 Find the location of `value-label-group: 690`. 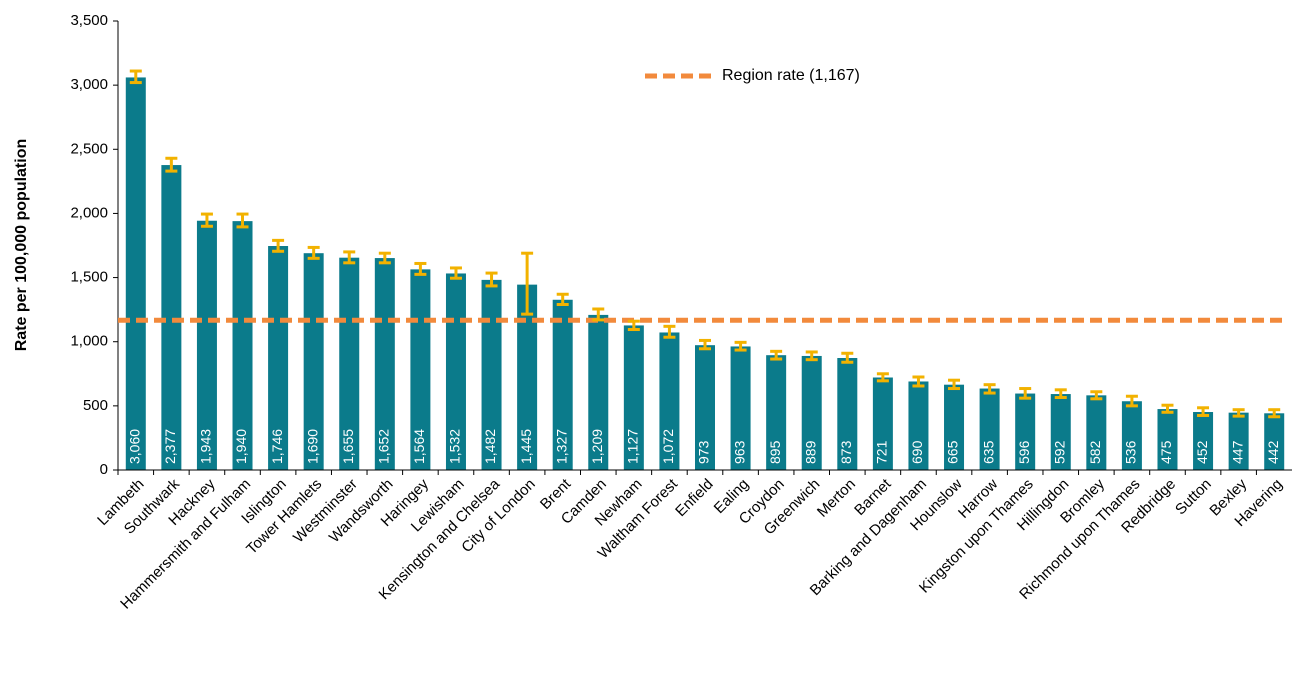

value-label-group: 690 is located at coordinates (917, 452).